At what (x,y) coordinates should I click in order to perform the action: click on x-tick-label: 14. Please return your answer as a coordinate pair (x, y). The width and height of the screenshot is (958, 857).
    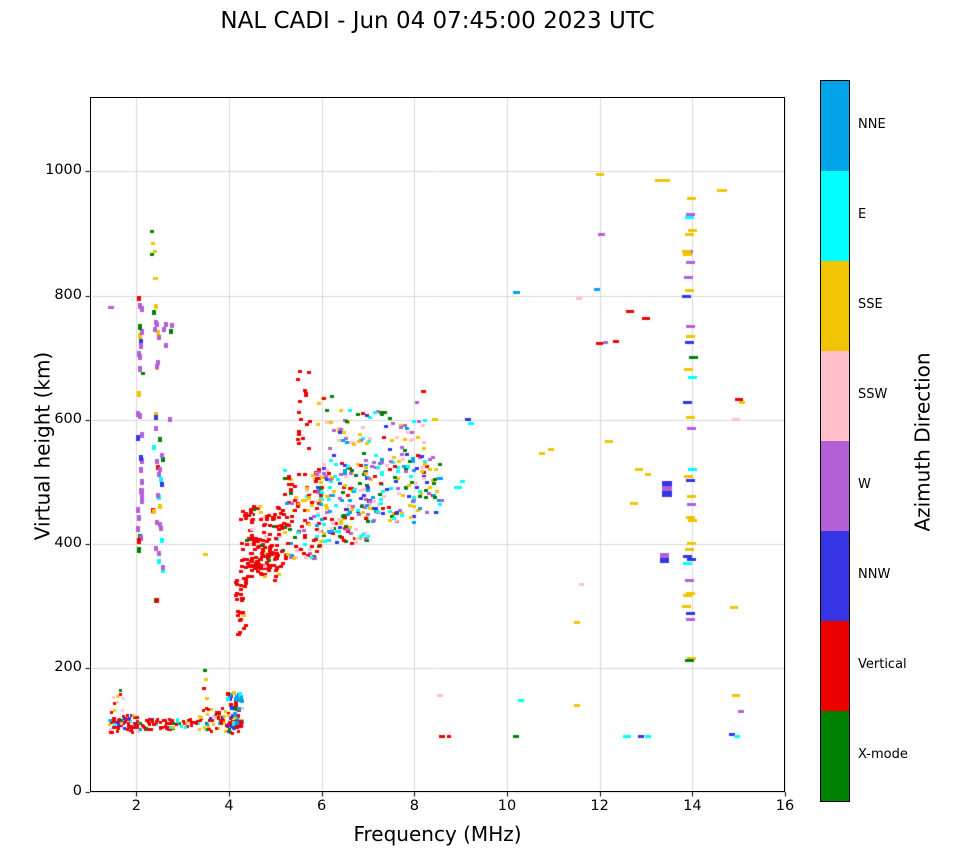
    Looking at the image, I should click on (692, 806).